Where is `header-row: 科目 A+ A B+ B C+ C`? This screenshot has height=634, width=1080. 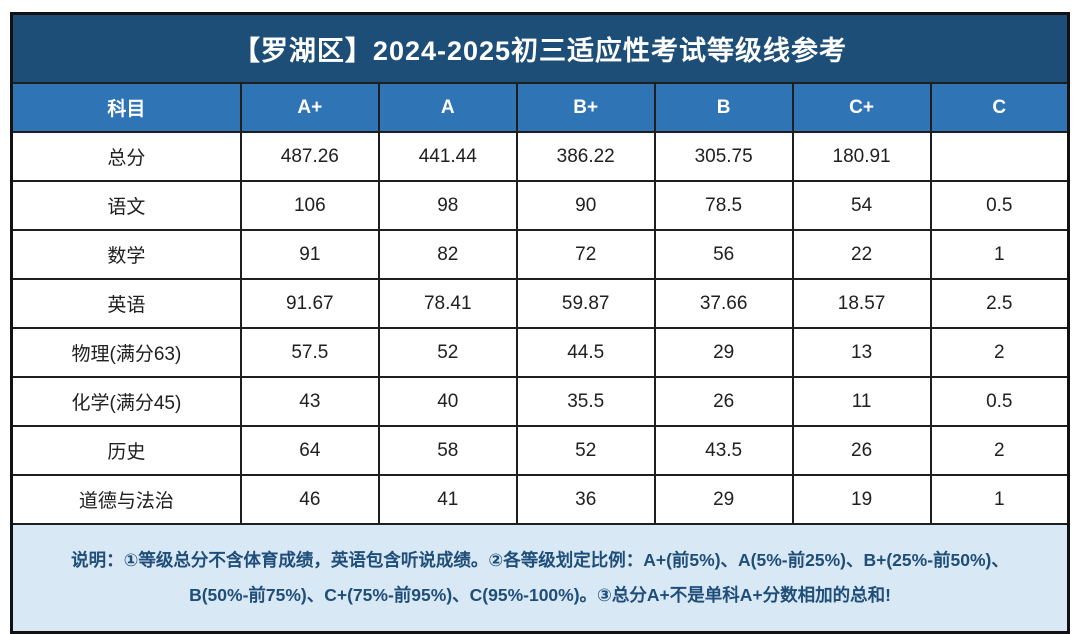 header-row: 科目 A+ A B+ B C+ C is located at coordinates (540, 107).